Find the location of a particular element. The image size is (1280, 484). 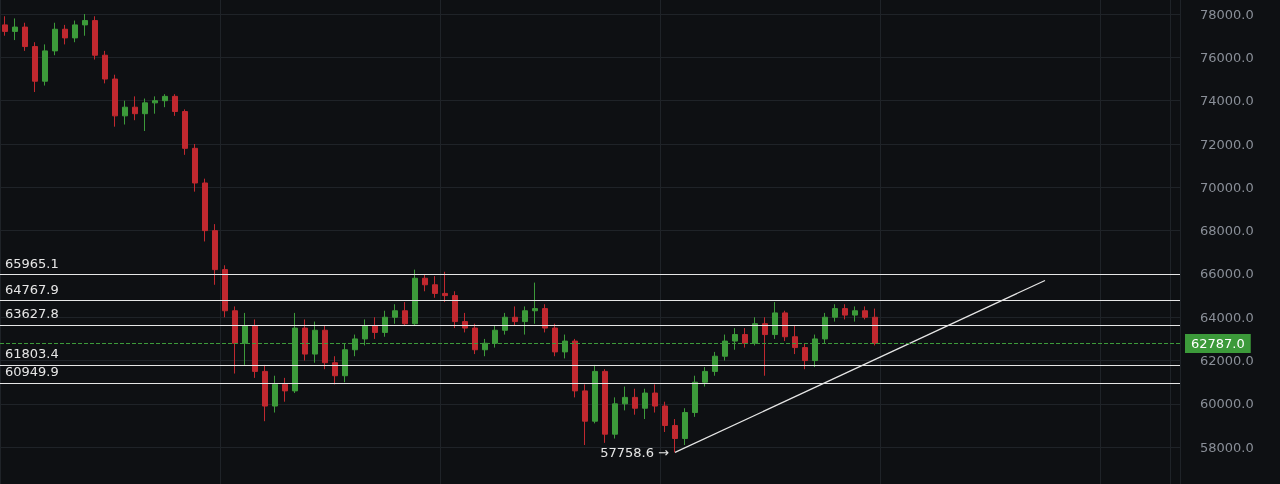

ref-line-label: 62787.0 is located at coordinates (1218, 344).